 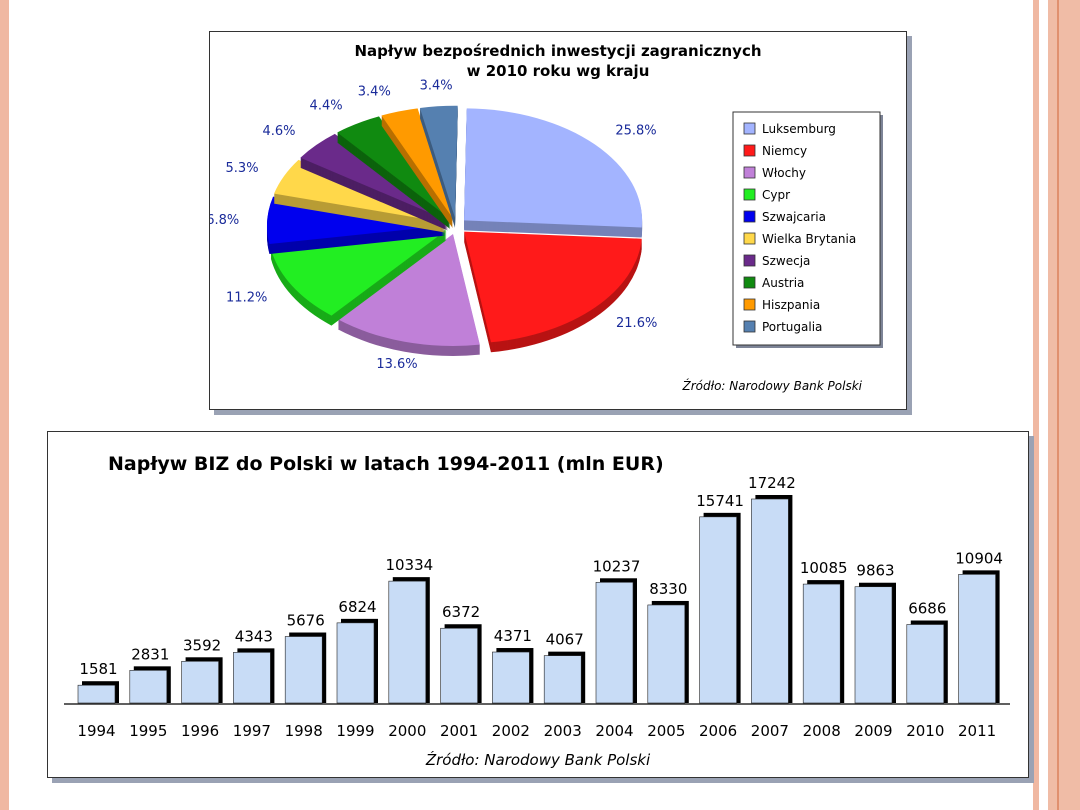 I want to click on pie-legend-label: Włochy, so click(x=784, y=173).